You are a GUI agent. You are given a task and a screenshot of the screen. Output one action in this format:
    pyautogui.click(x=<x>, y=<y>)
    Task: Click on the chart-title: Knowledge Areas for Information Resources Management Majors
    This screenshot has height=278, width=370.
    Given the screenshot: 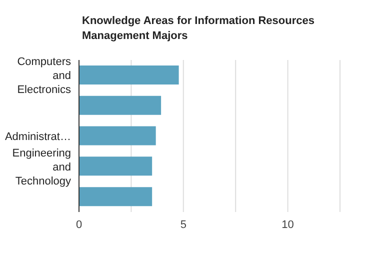 What is the action you would take?
    pyautogui.click(x=199, y=29)
    